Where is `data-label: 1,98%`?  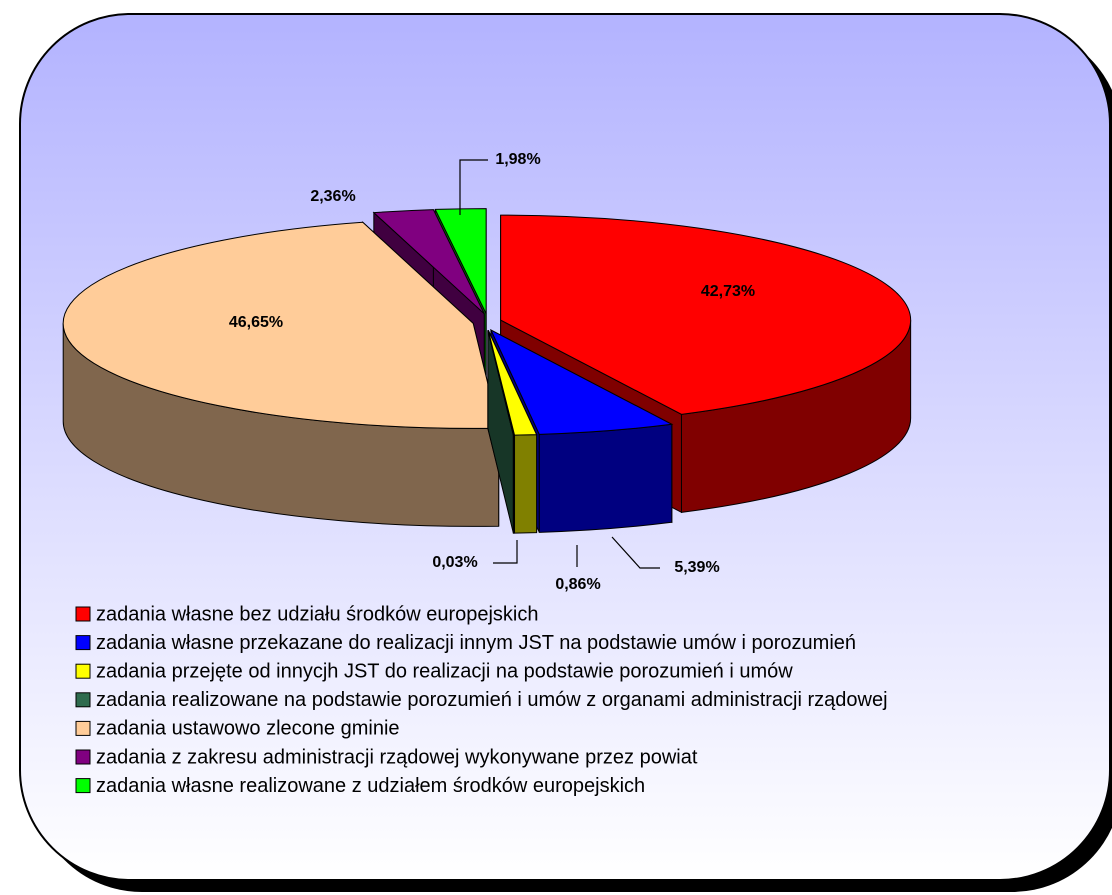
data-label: 1,98% is located at coordinates (517, 159).